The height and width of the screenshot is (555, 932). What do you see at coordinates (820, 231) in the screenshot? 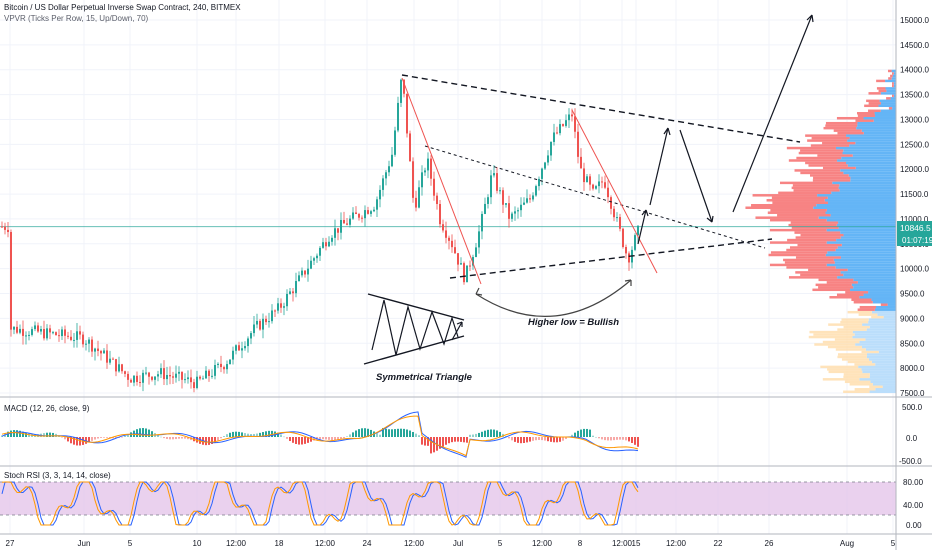
I see `volume-profile` at bounding box center [820, 231].